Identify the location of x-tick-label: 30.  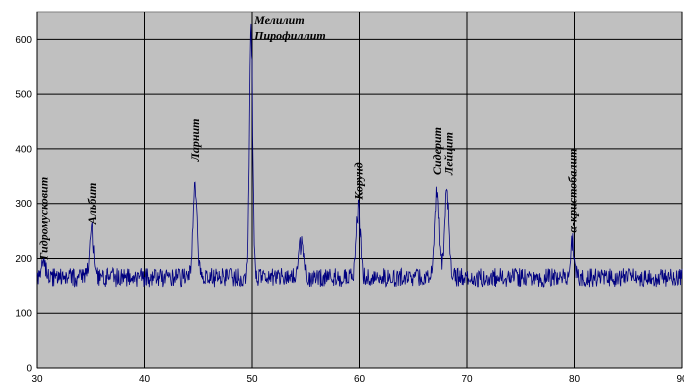
(37, 379).